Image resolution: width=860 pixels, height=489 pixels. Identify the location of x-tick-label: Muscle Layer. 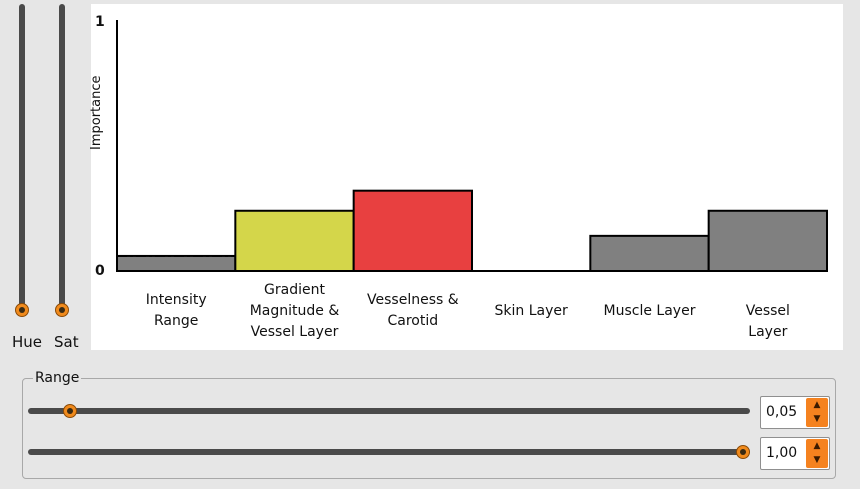
(649, 310).